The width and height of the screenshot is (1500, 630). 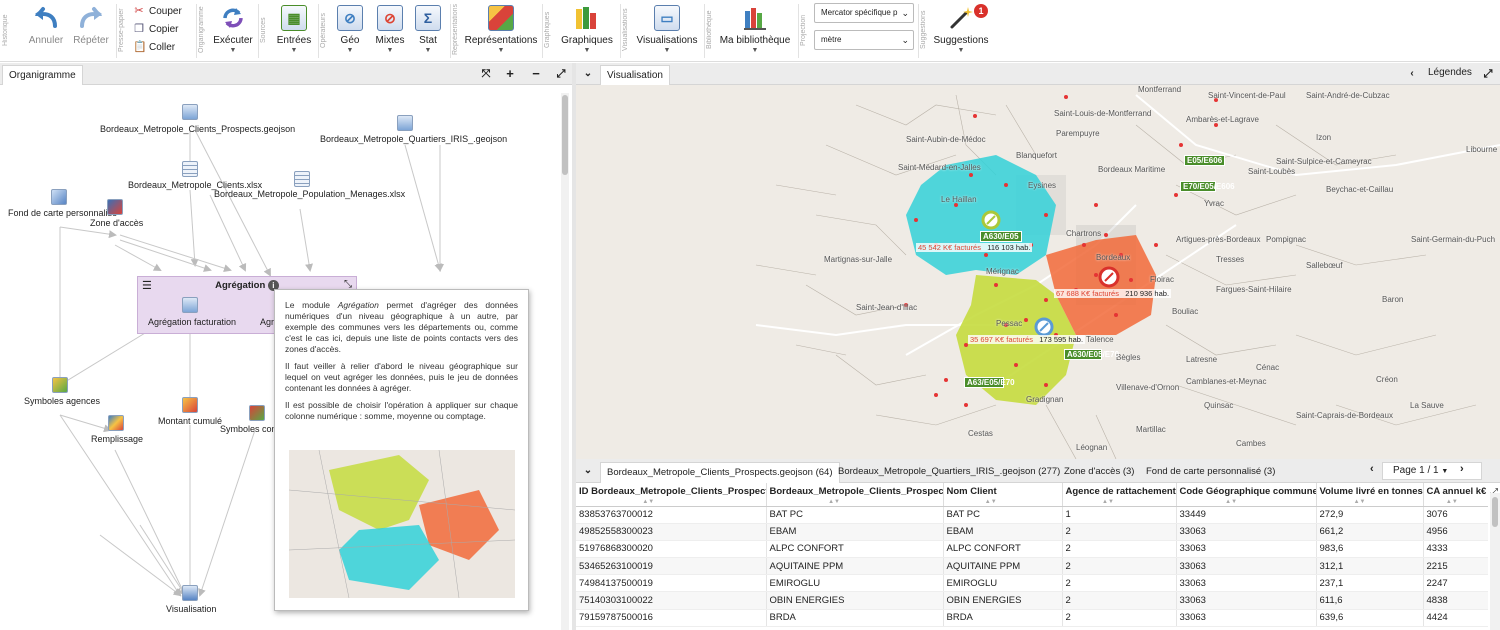 I want to click on tooltip-map-preview, so click(x=402, y=524).